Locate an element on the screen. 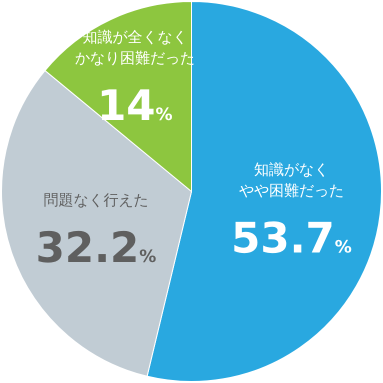  data-label: 53.7% is located at coordinates (291, 237).